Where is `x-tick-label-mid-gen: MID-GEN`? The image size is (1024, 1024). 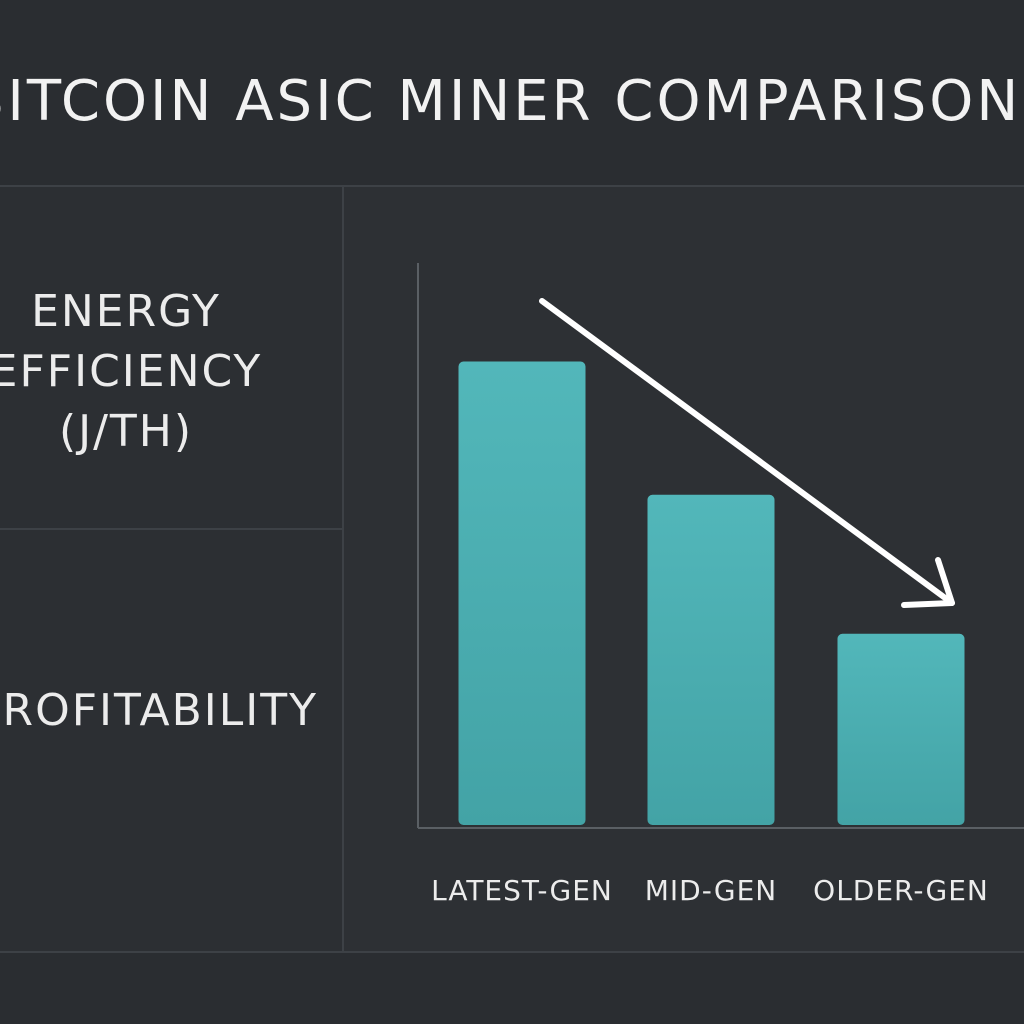 x-tick-label-mid-gen: MID-GEN is located at coordinates (711, 890).